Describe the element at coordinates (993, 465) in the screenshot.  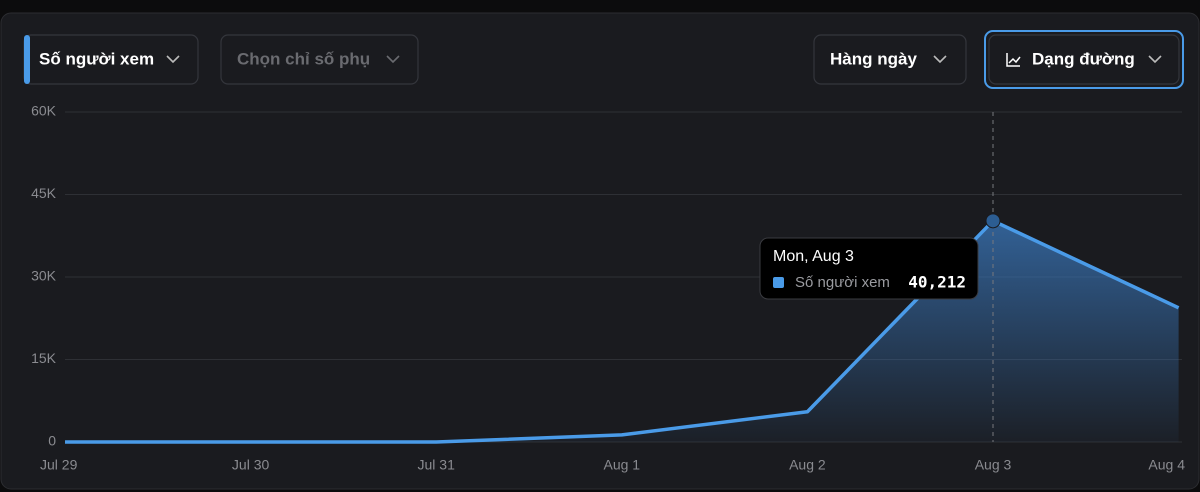
I see `x-tick-label: Aug 3` at that location.